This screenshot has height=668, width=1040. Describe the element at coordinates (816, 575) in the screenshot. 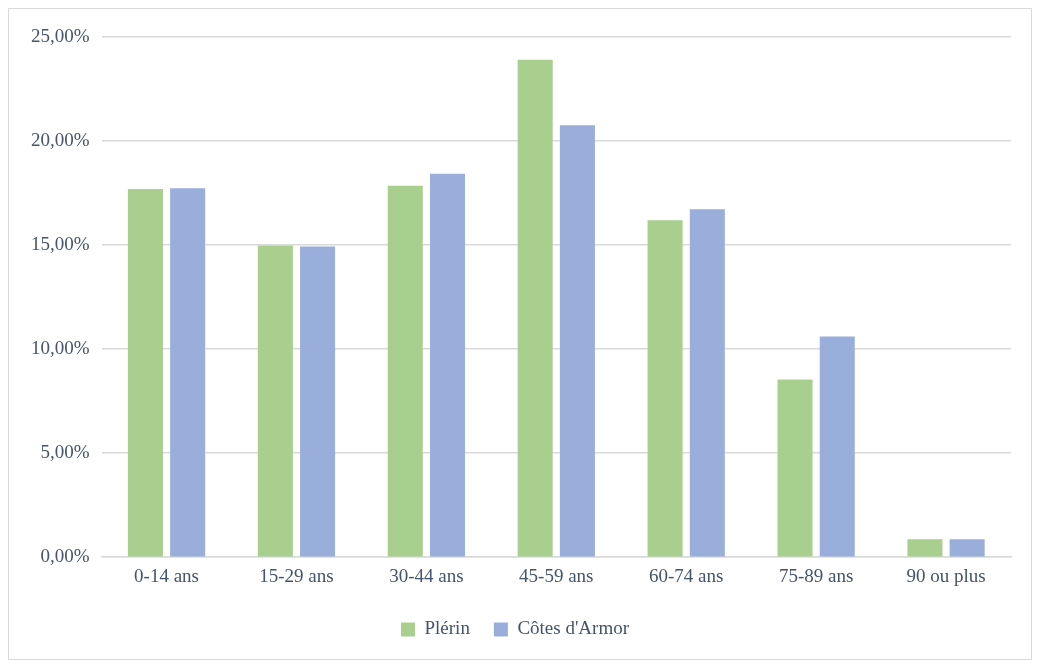

I see `x-tick-label: 75-89 ans` at that location.